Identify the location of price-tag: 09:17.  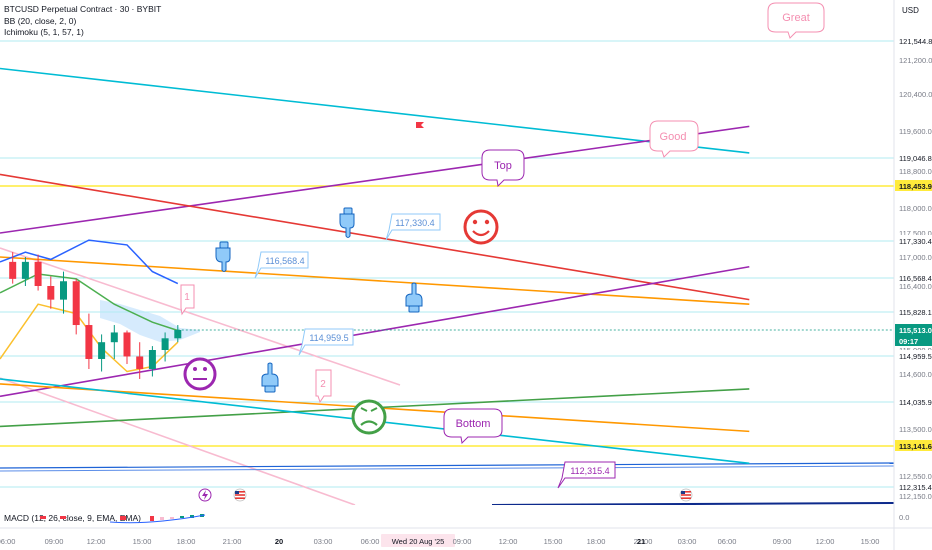
(913, 340).